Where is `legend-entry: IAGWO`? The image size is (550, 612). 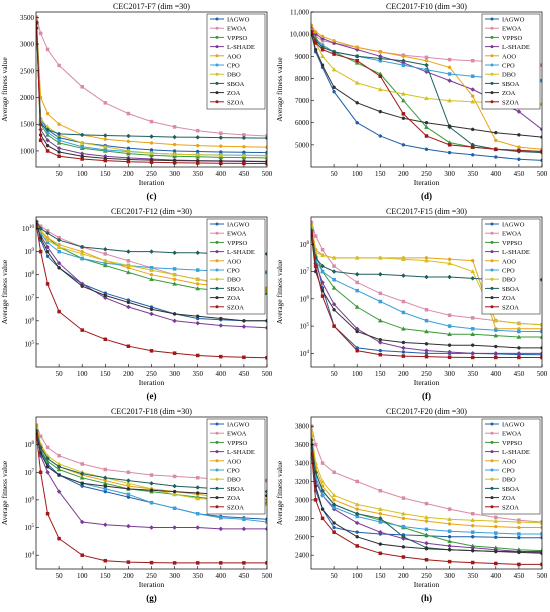 legend-entry: IAGWO is located at coordinates (505, 225).